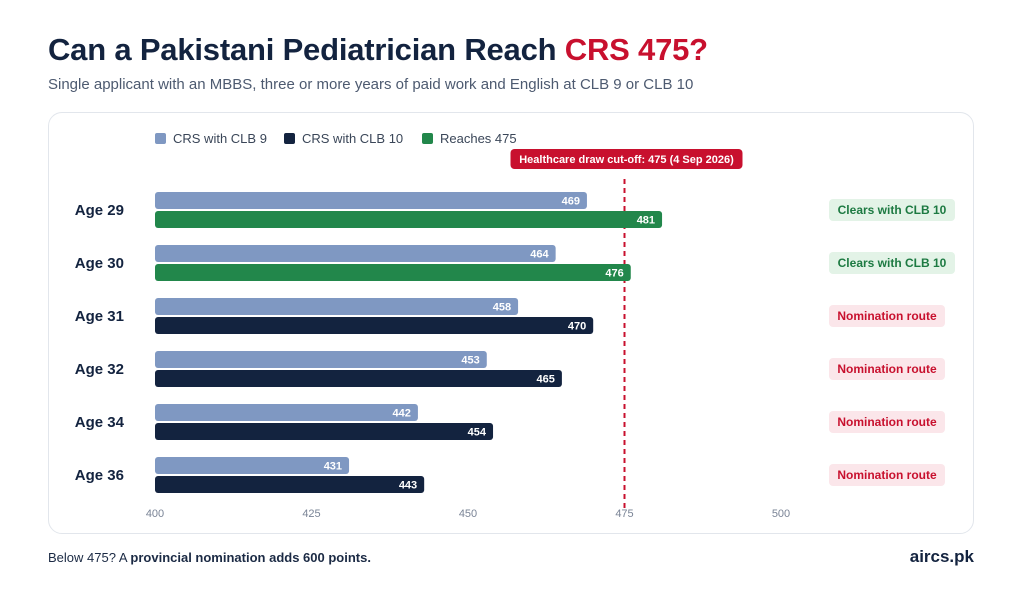 This screenshot has height=593, width=1024. What do you see at coordinates (546, 380) in the screenshot?
I see `bar-clb10-value: 465` at bounding box center [546, 380].